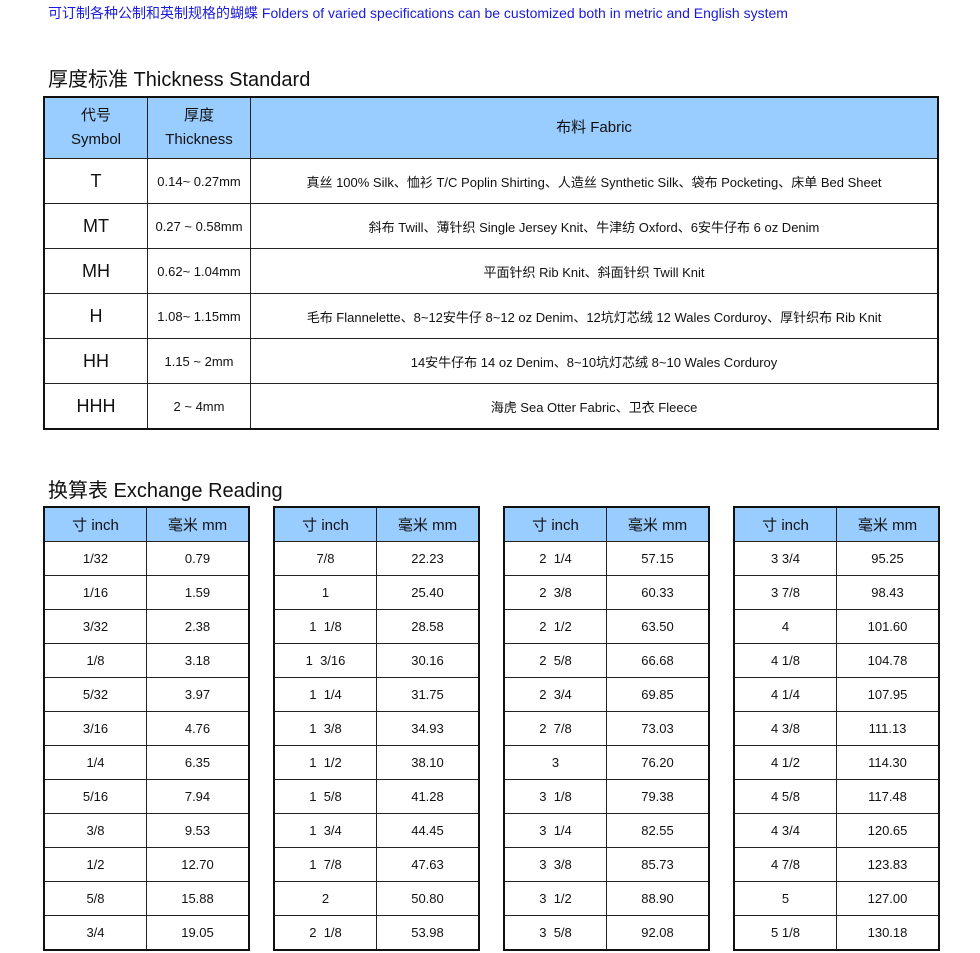  Describe the element at coordinates (198, 830) in the screenshot. I see `mm-cell: 9.53` at that location.